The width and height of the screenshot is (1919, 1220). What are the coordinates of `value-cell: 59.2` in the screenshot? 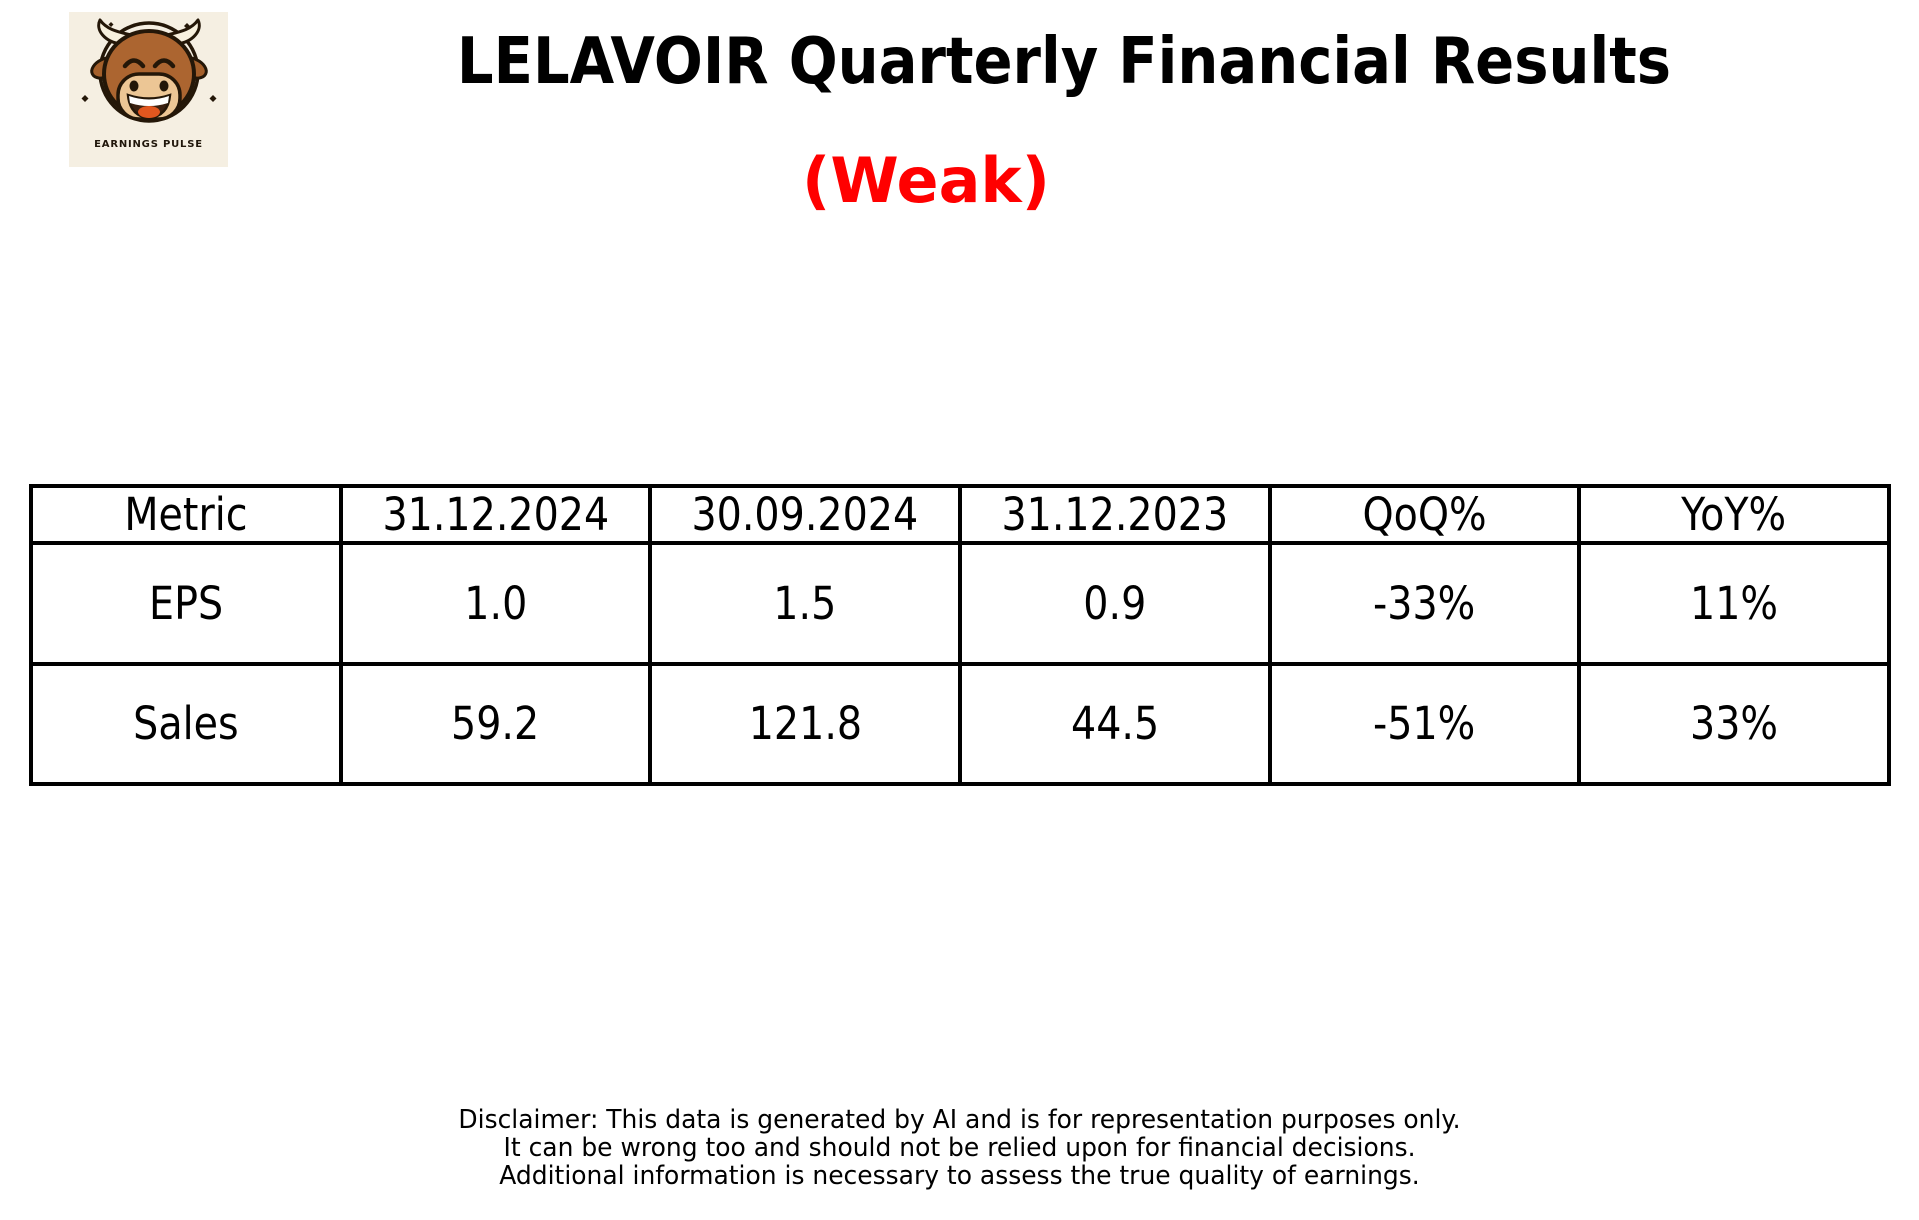 It's located at (495, 723).